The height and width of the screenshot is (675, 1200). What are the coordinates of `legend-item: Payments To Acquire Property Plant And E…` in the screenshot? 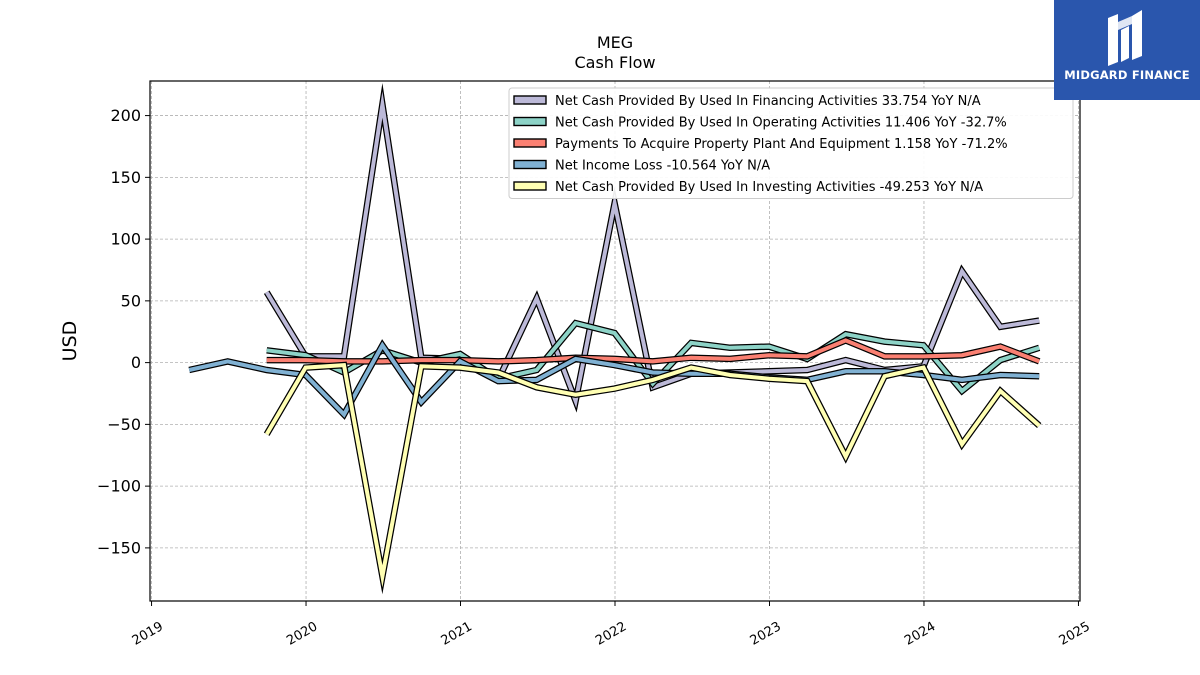 It's located at (760, 144).